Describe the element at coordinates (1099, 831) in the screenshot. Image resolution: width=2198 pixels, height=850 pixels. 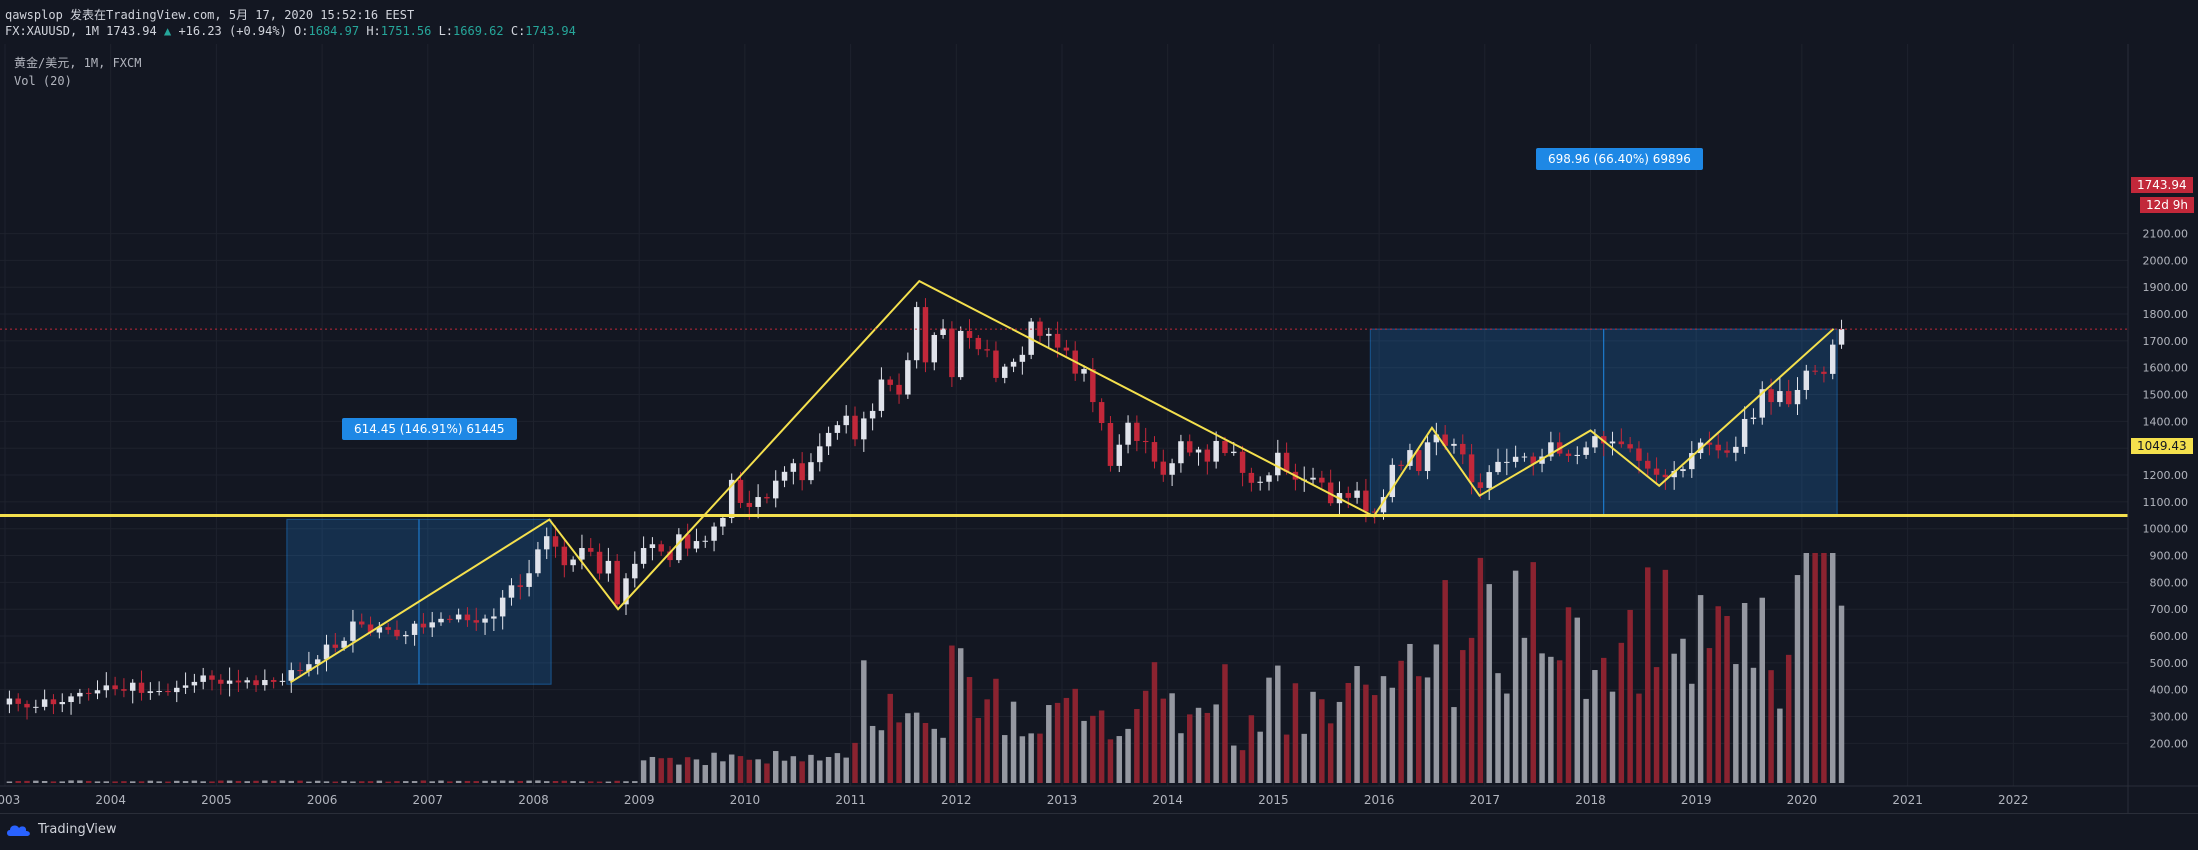
I see `footer: TradingView` at that location.